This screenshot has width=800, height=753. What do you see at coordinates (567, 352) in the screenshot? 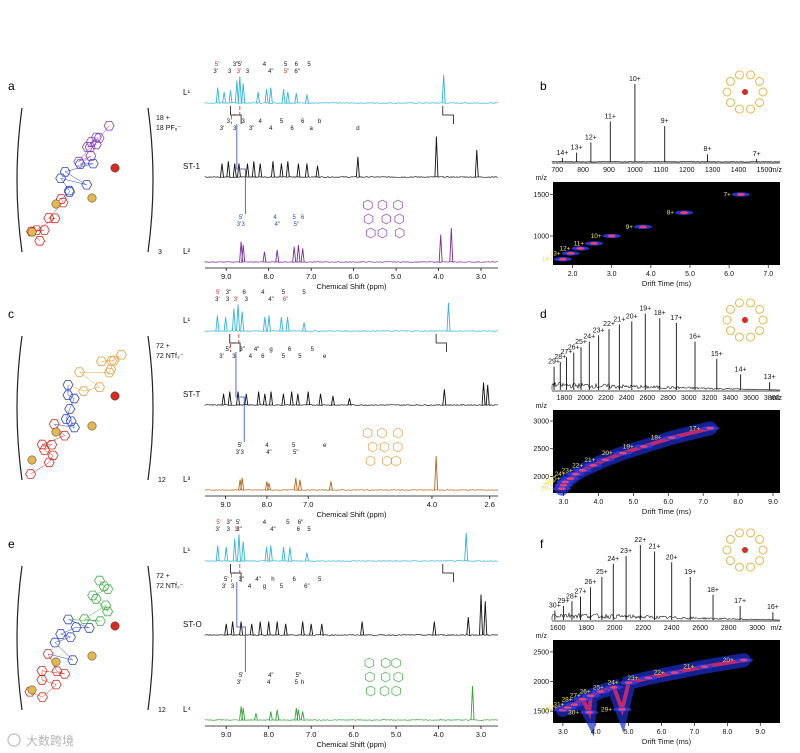
I see `ms-peak-label: 27+` at bounding box center [567, 352].